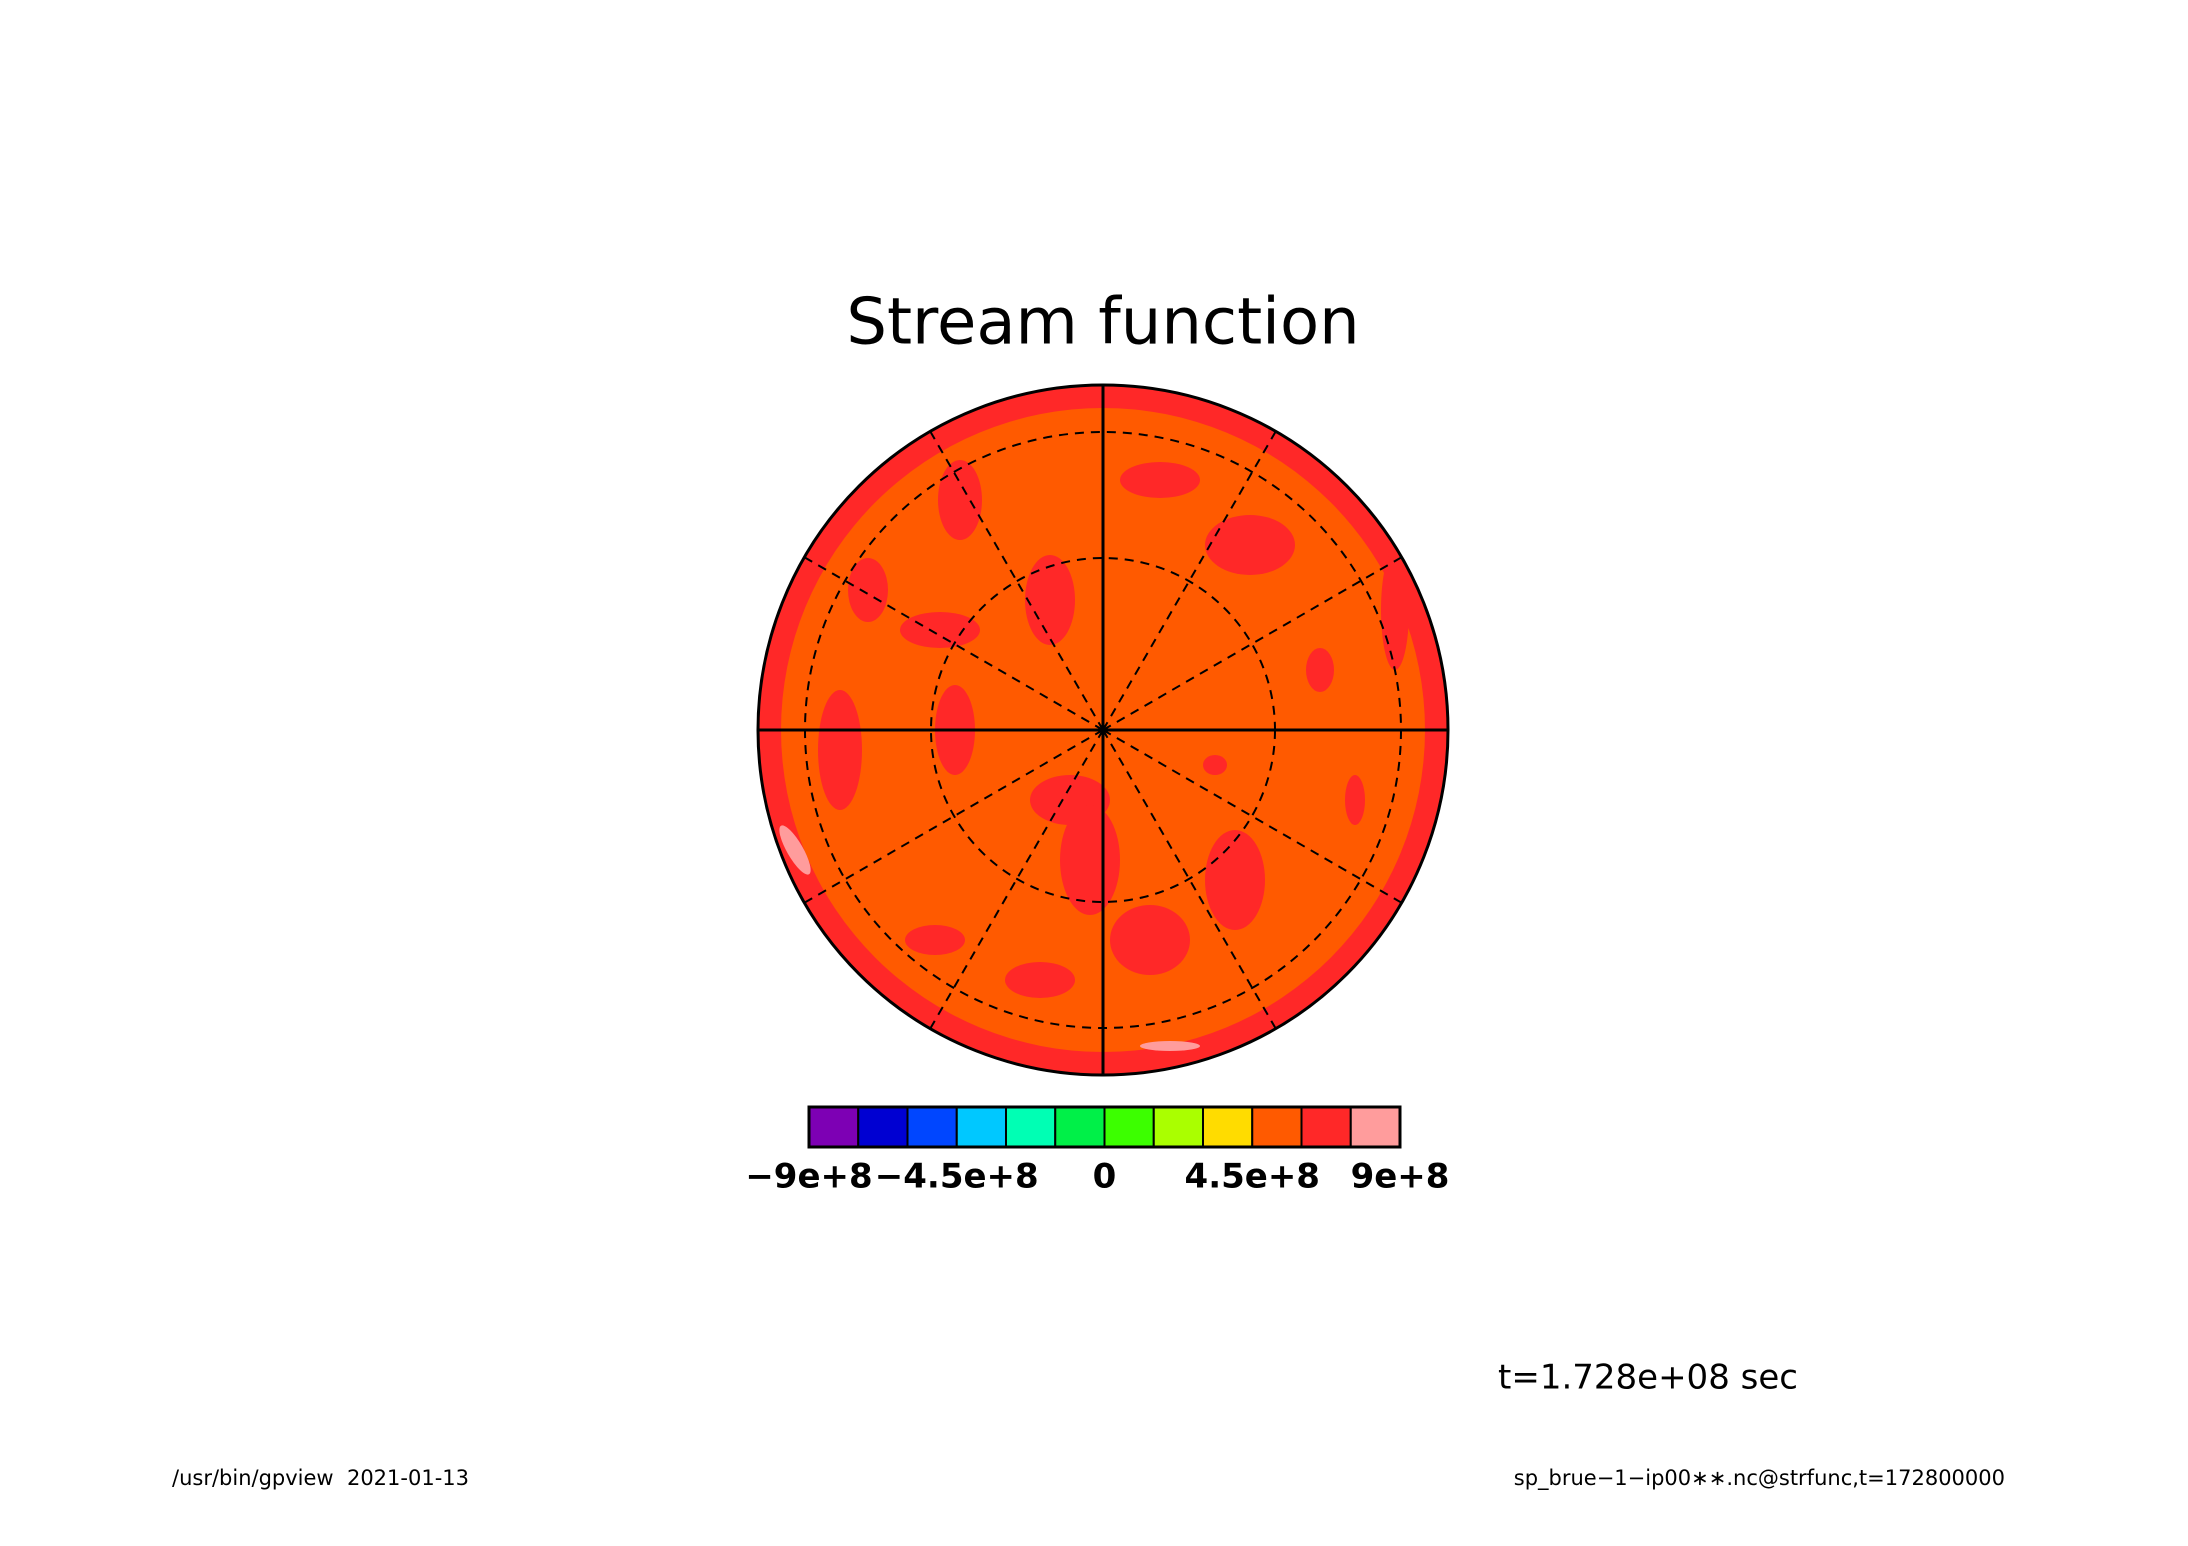 This screenshot has width=2188, height=1546. I want to click on footer-left: /usr/bin/gpview 2021-01-13, so click(320, 1478).